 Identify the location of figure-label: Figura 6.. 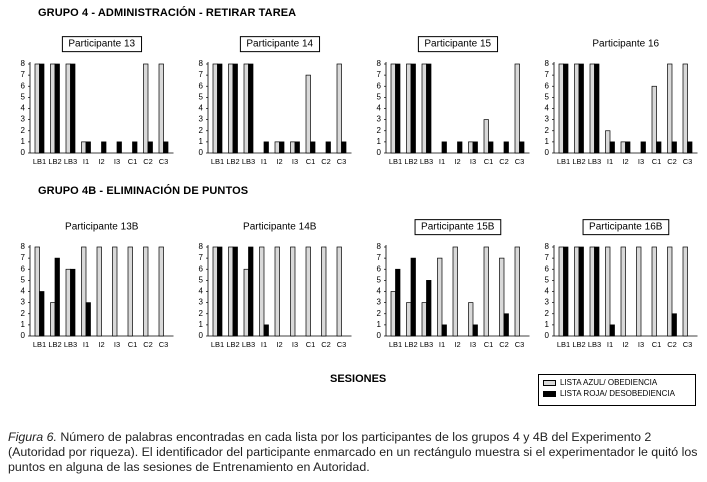
(32, 437).